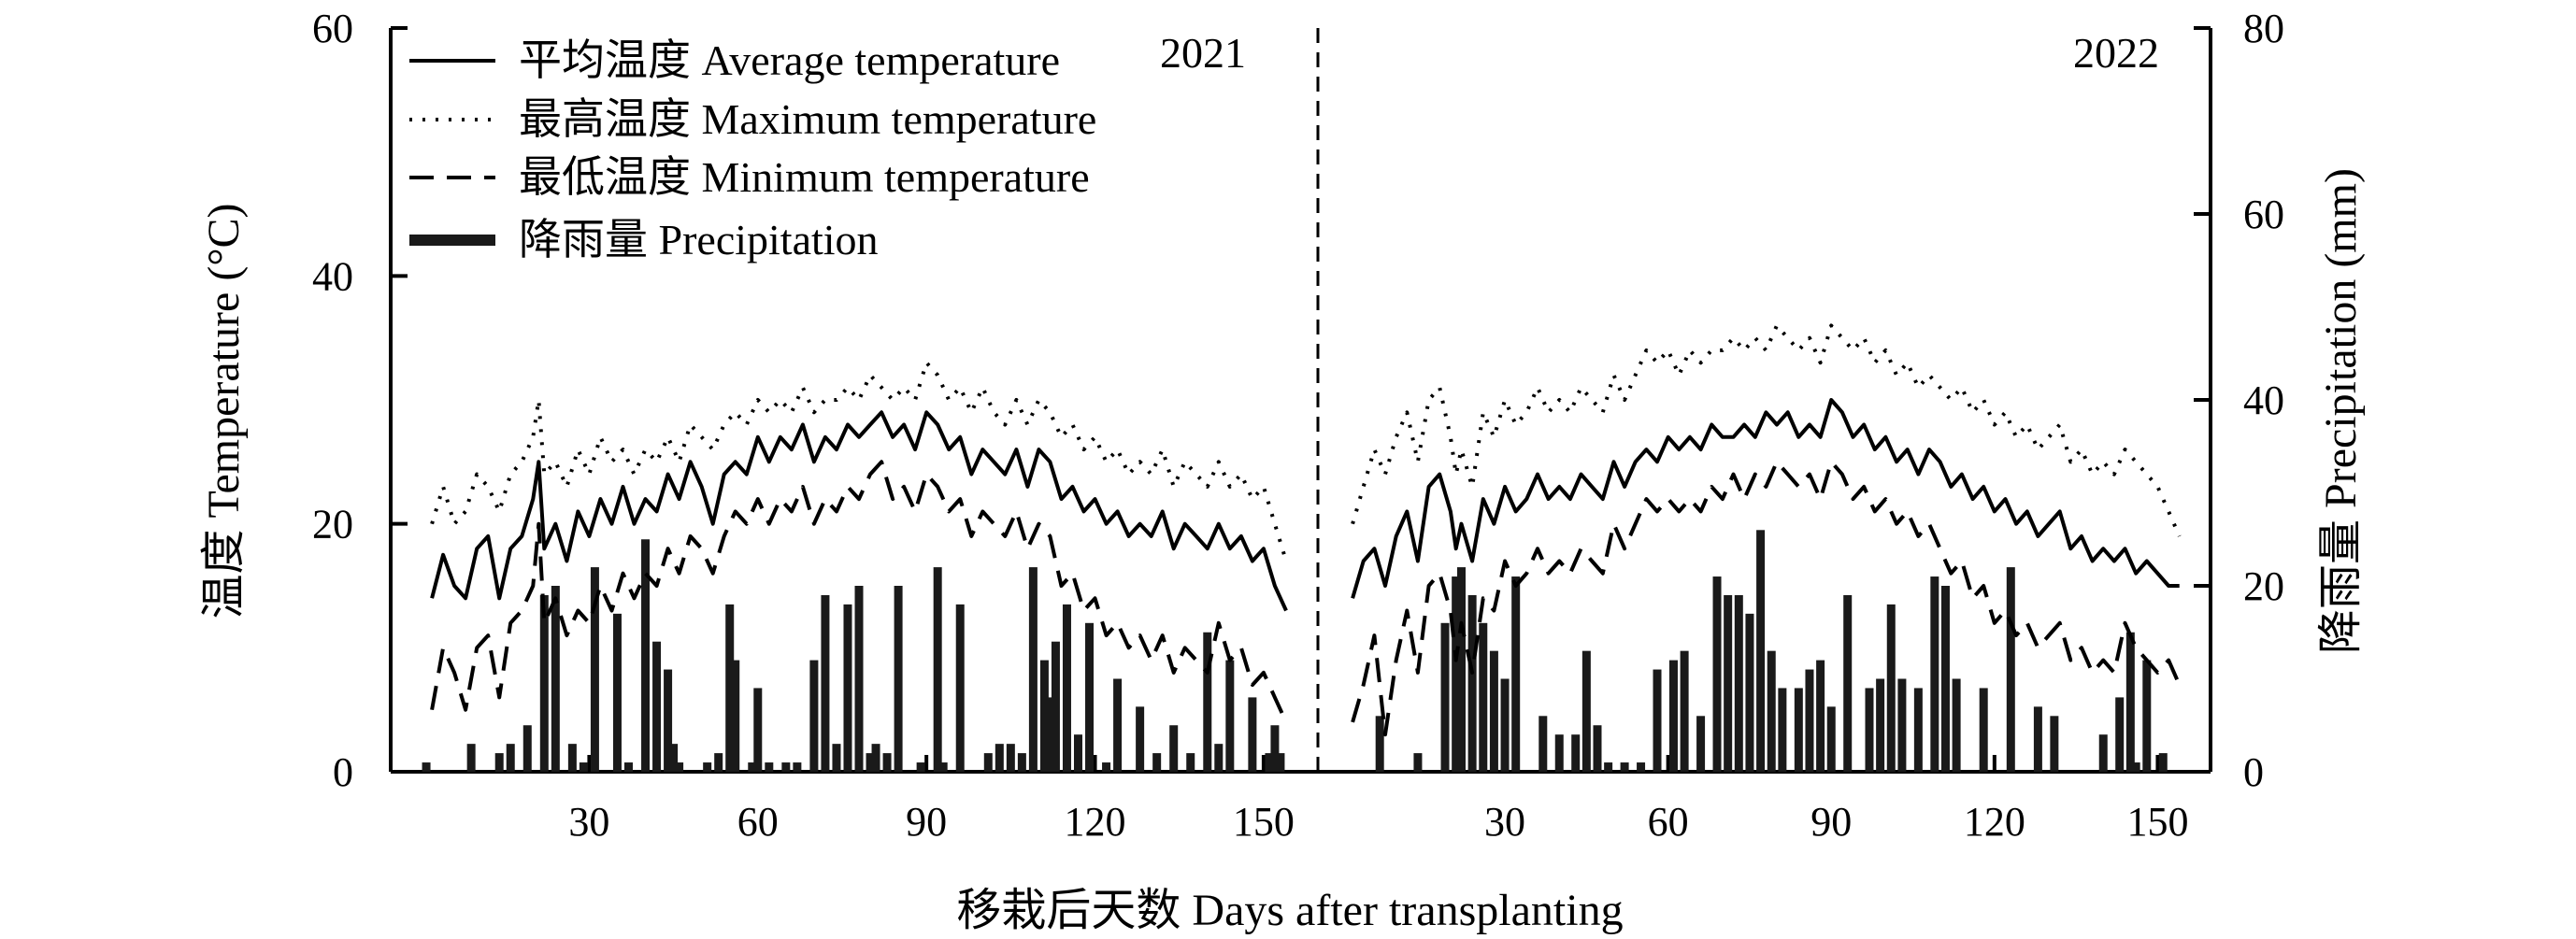 Image resolution: width=2576 pixels, height=939 pixels. Describe the element at coordinates (2263, 28) in the screenshot. I see `right-tick-label: 80` at that location.